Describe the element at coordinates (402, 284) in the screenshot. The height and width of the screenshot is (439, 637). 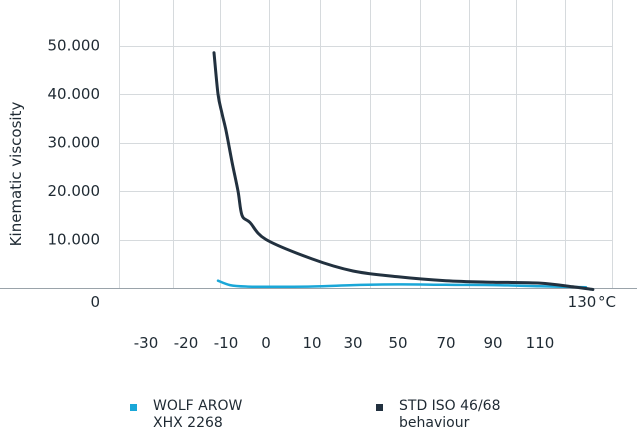
I see `series-line-wolf-arow` at that location.